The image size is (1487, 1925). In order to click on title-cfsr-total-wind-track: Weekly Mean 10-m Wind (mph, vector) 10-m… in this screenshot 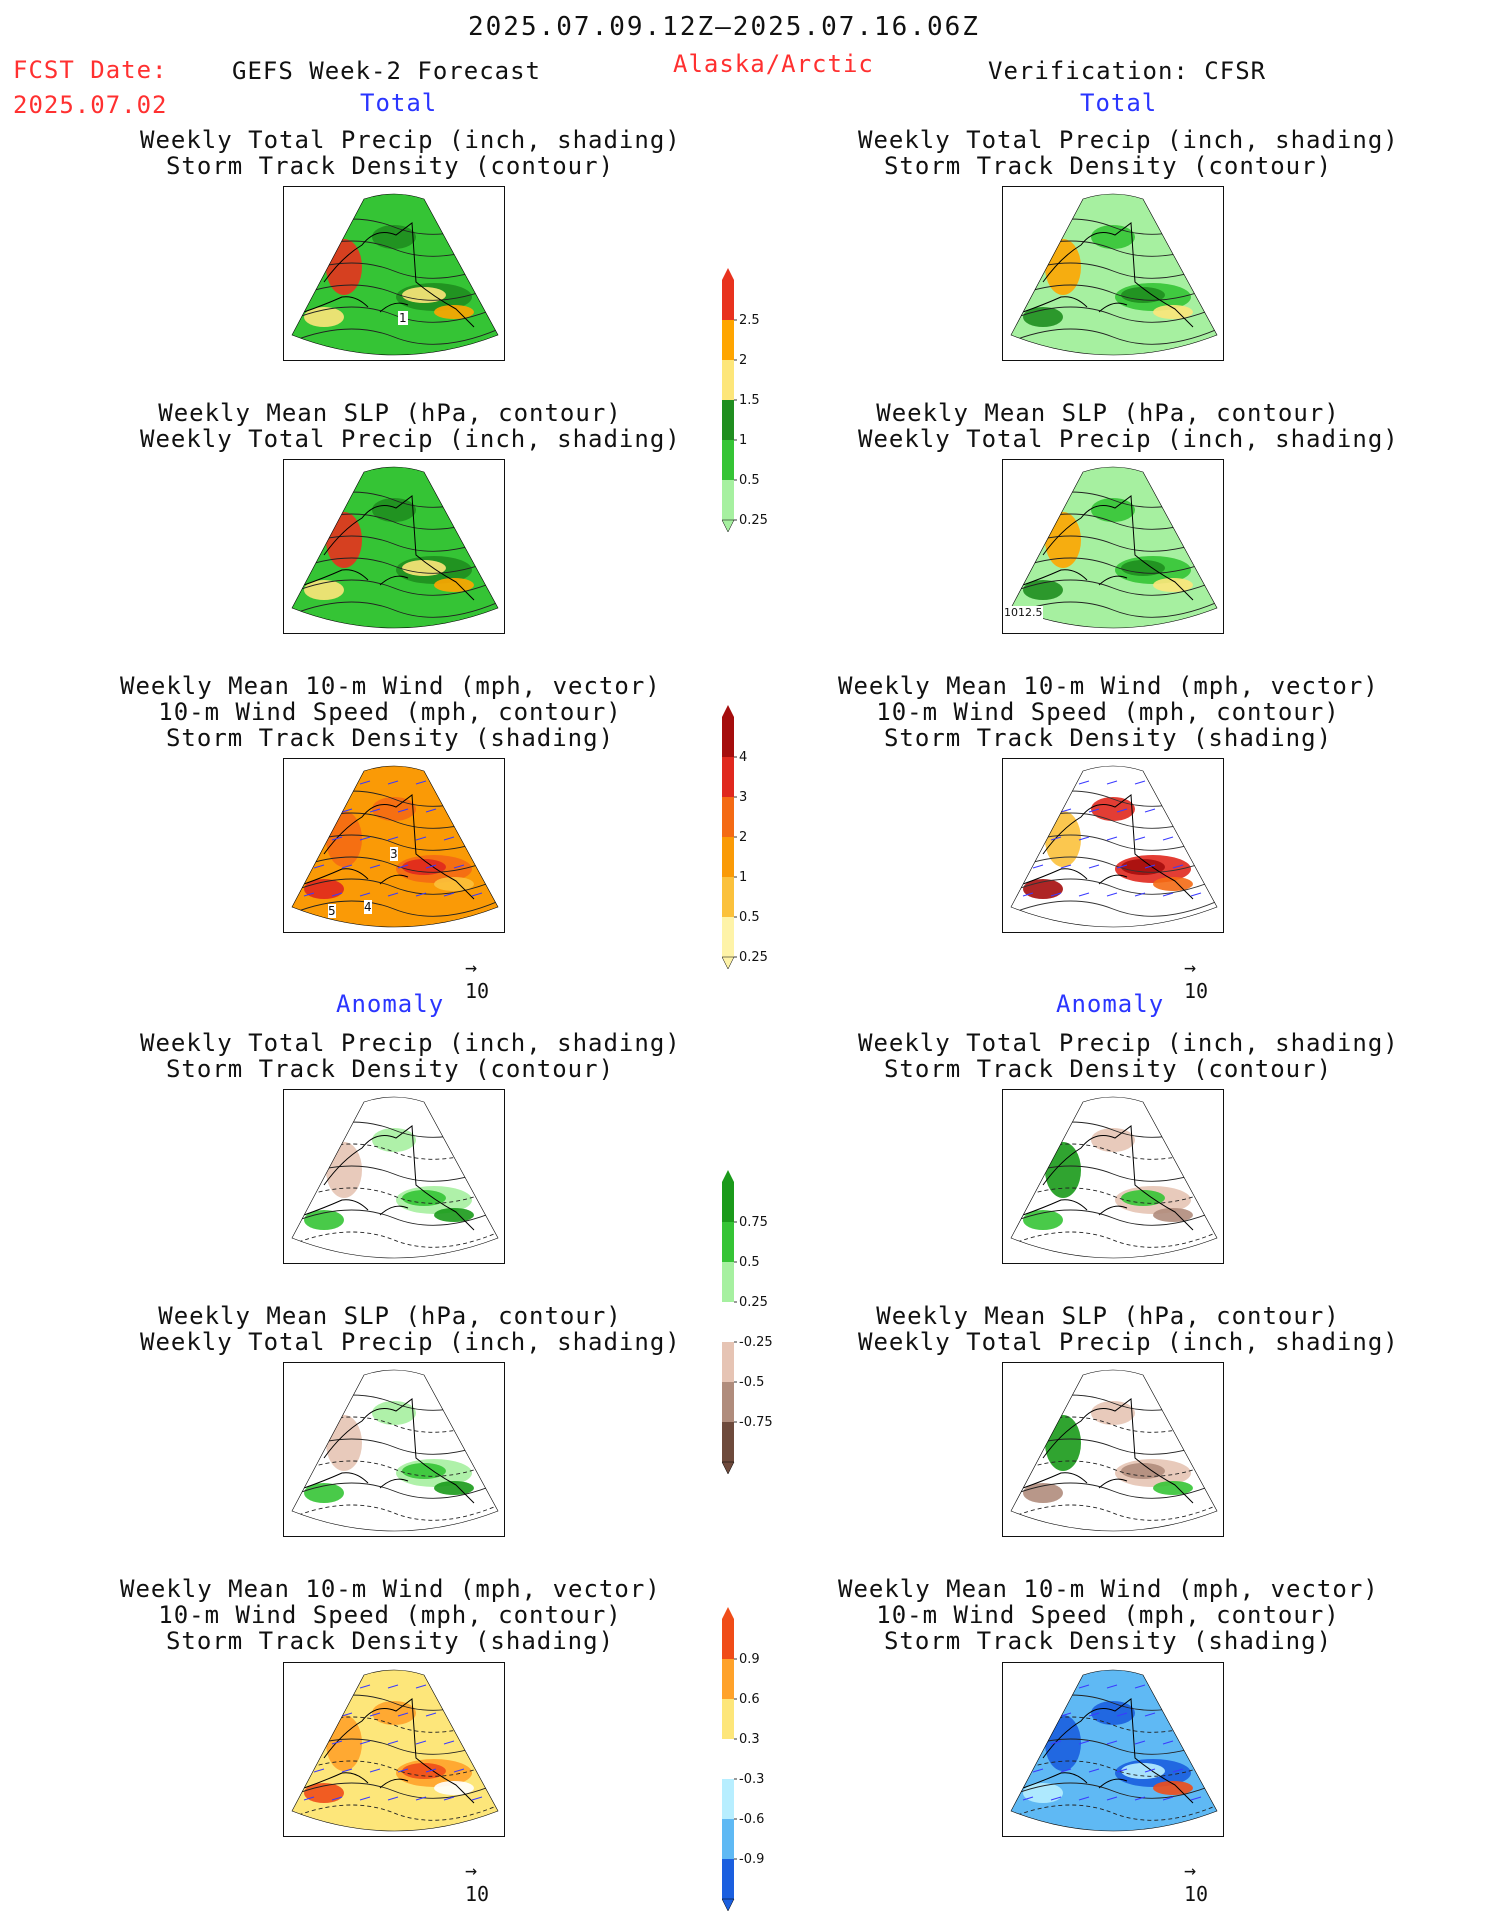, I will do `click(1108, 712)`.